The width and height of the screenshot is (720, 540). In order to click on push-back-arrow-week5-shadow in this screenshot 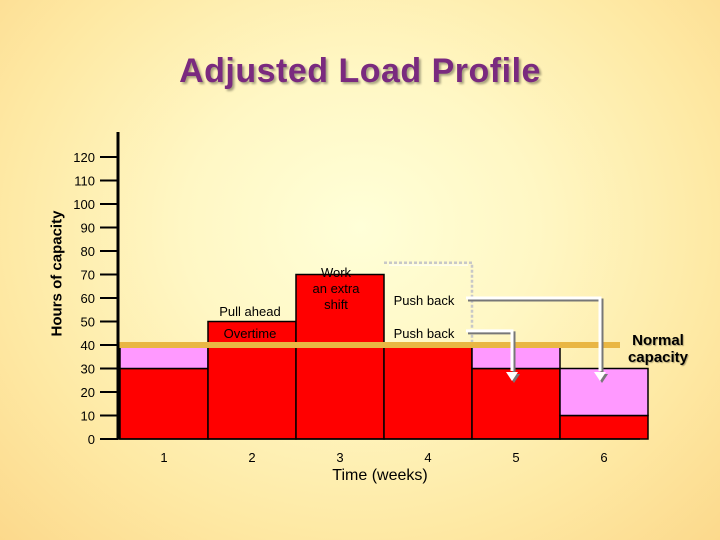, I will do `click(492, 352)`.